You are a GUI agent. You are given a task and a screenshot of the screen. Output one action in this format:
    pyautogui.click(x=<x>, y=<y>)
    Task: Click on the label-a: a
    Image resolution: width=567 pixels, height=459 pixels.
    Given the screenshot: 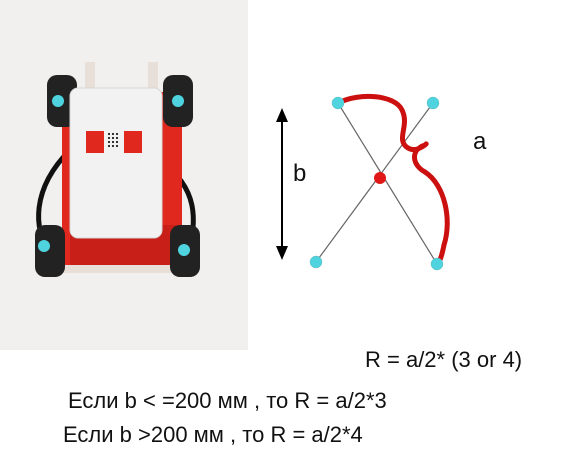 What is the action you would take?
    pyautogui.click(x=480, y=141)
    